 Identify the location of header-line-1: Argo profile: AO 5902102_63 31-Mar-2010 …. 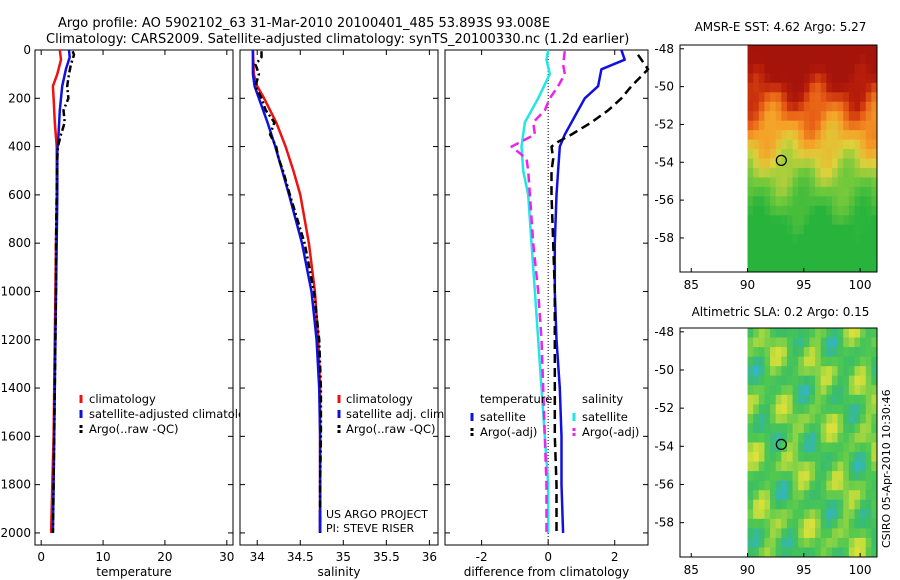
(304, 23).